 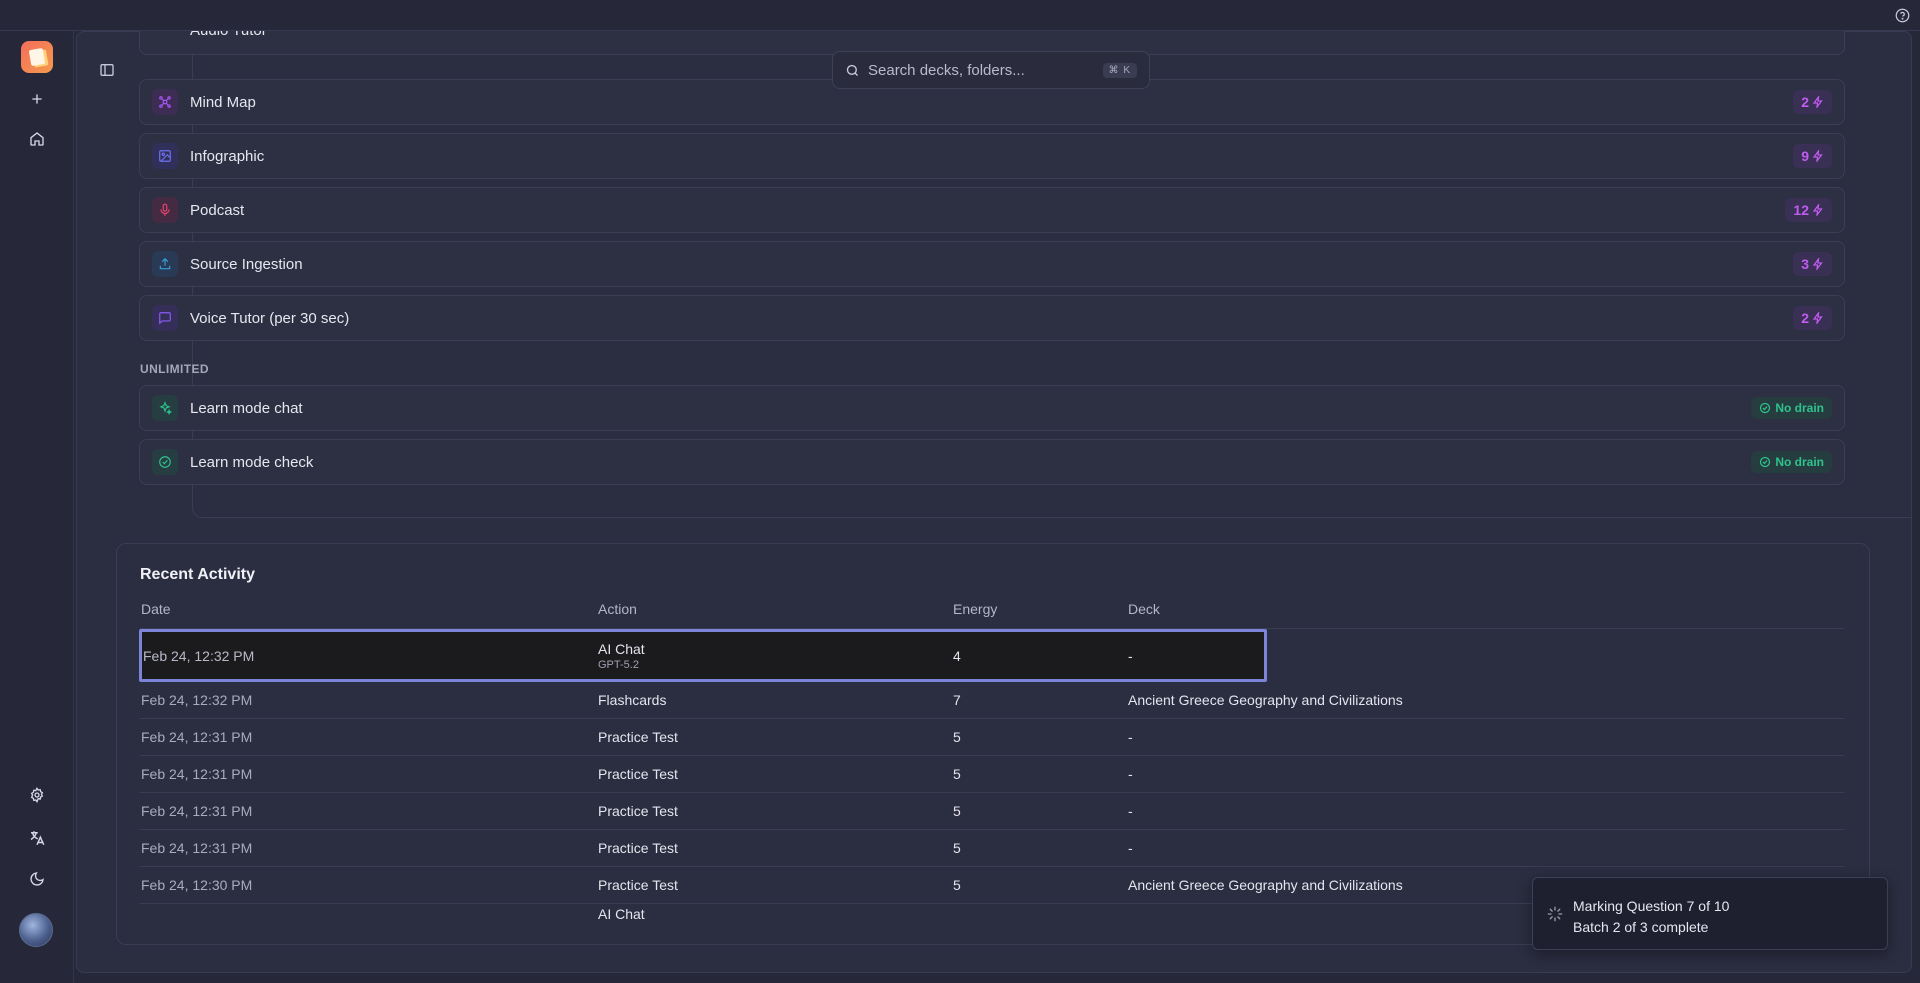 I want to click on energy-cost-badge: 12, so click(x=1808, y=210).